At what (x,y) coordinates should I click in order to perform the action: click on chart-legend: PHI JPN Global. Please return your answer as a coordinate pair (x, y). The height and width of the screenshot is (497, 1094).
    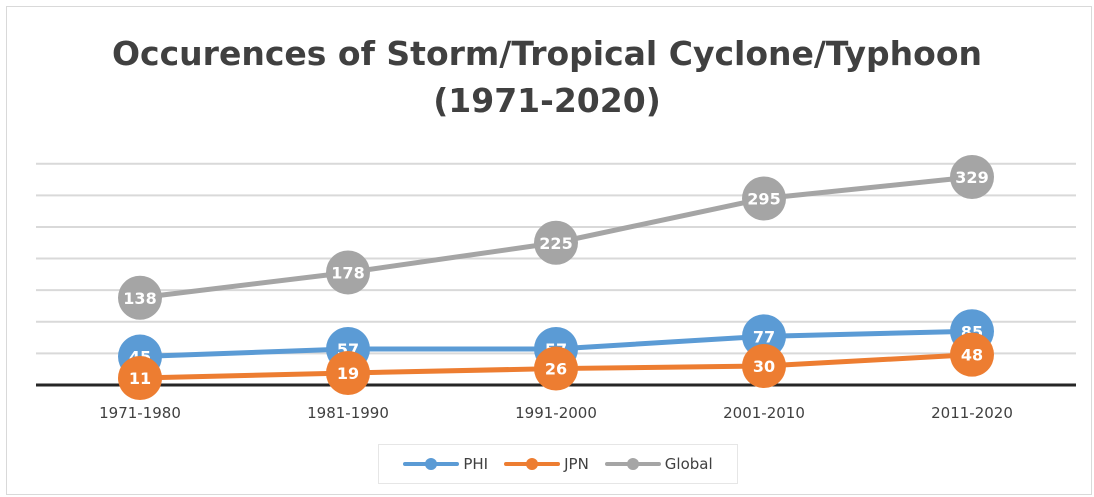
    Looking at the image, I should click on (558, 464).